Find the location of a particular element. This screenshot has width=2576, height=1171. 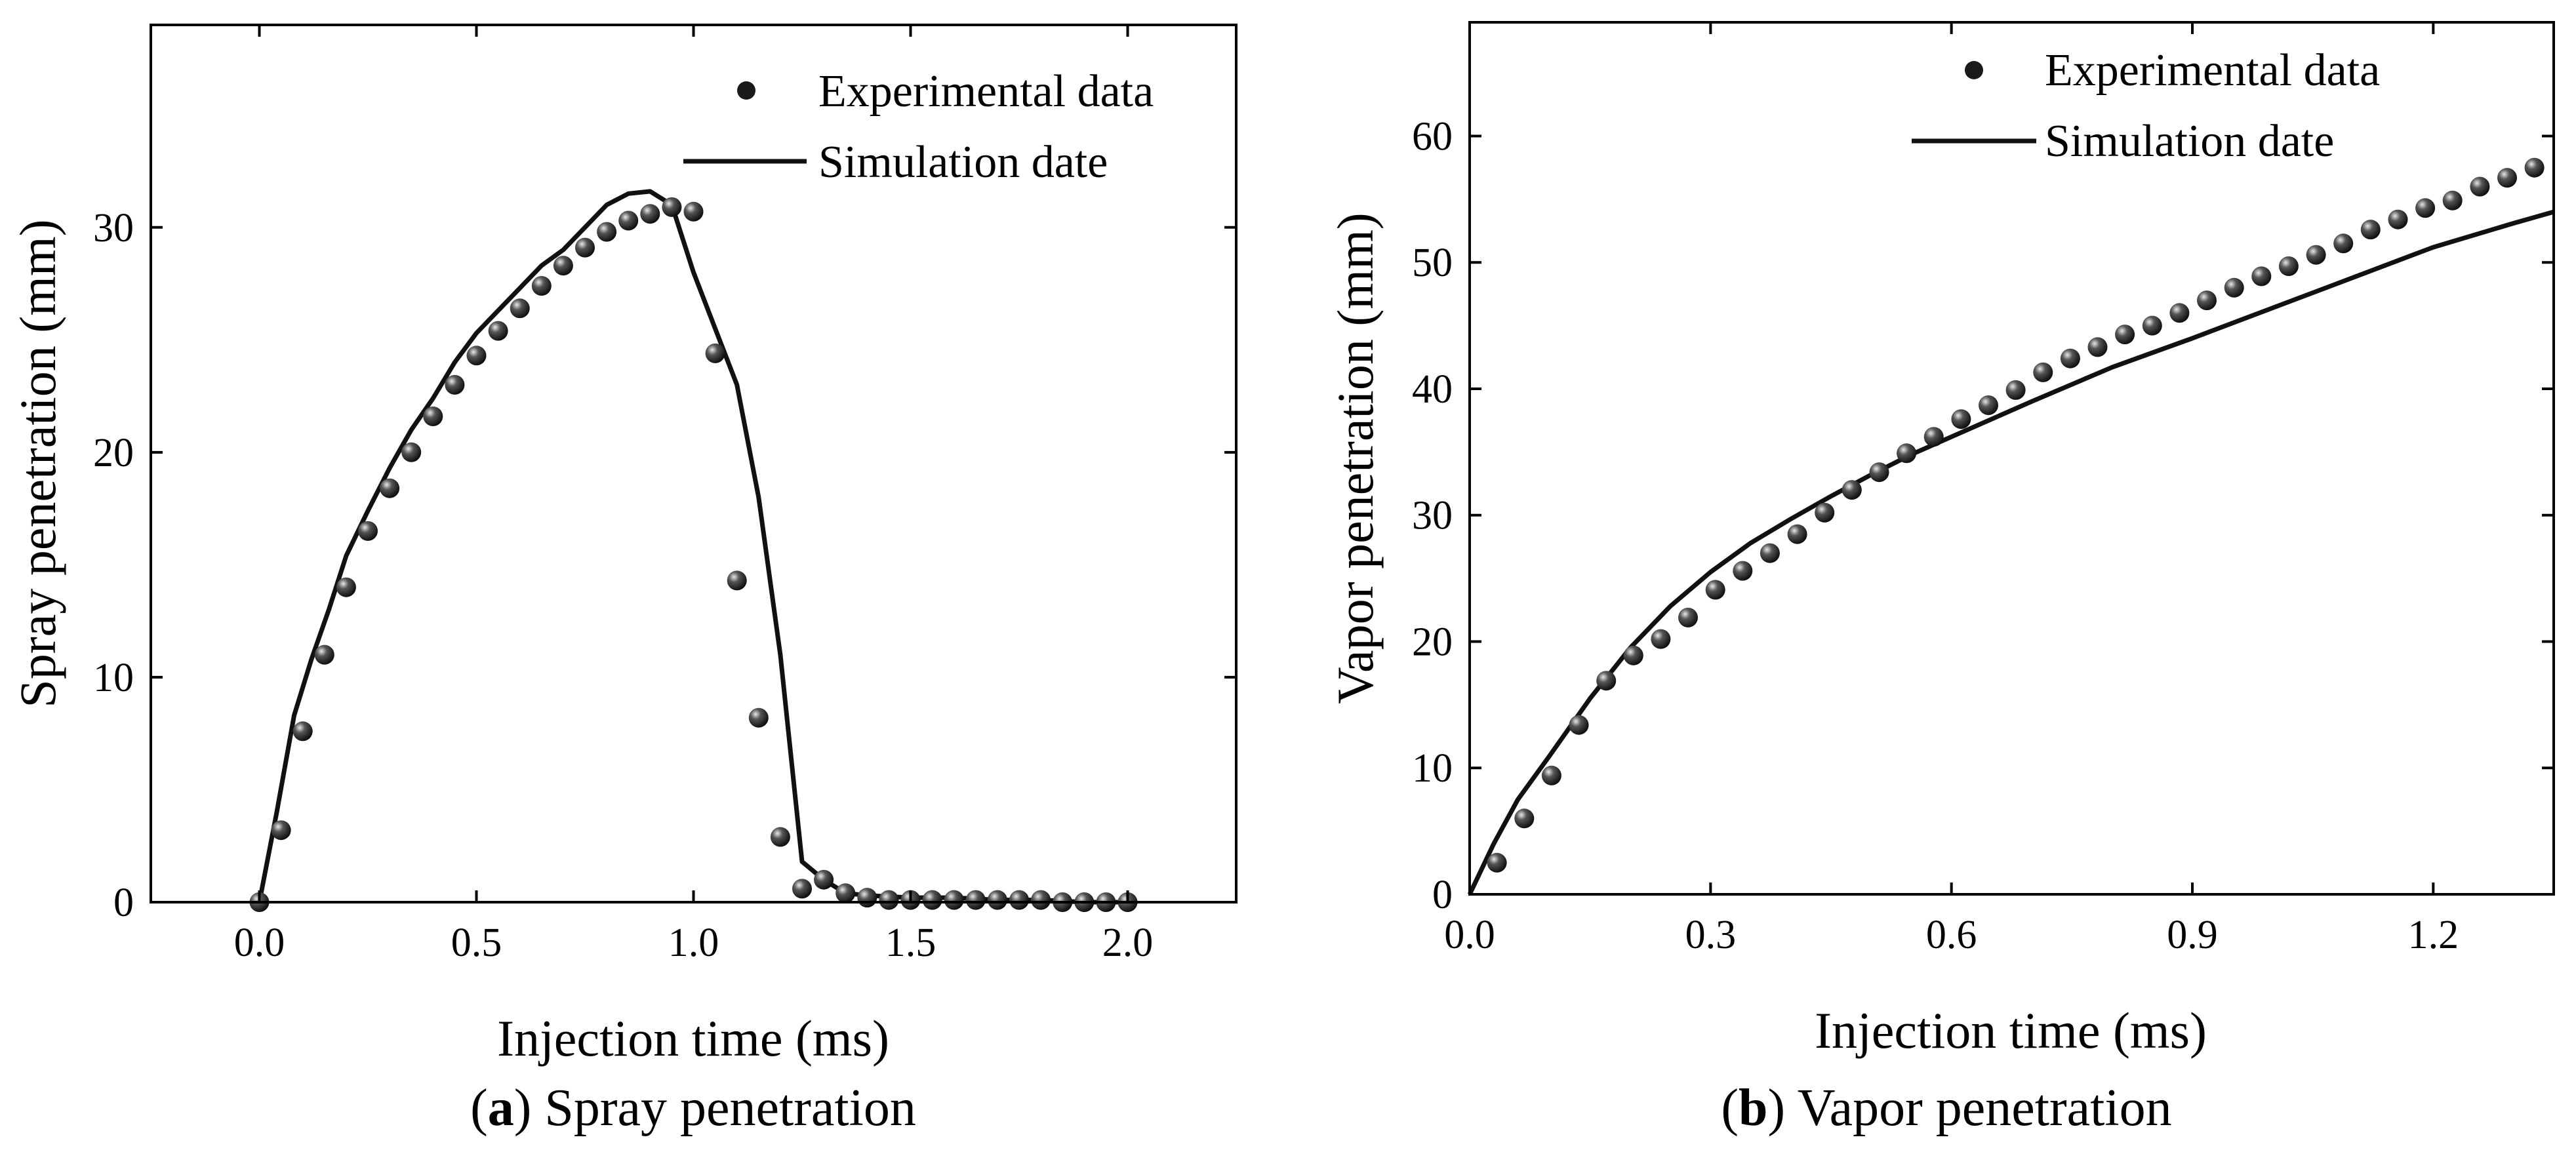

vapor-legend: Experimental data Simulation date is located at coordinates (2146, 106).